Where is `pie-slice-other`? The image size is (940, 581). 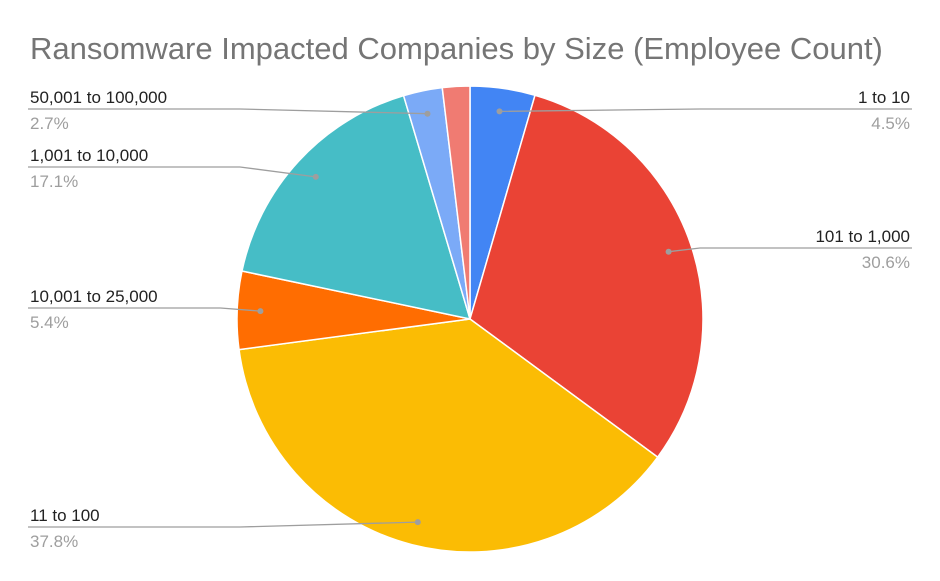 pie-slice-other is located at coordinates (456, 202).